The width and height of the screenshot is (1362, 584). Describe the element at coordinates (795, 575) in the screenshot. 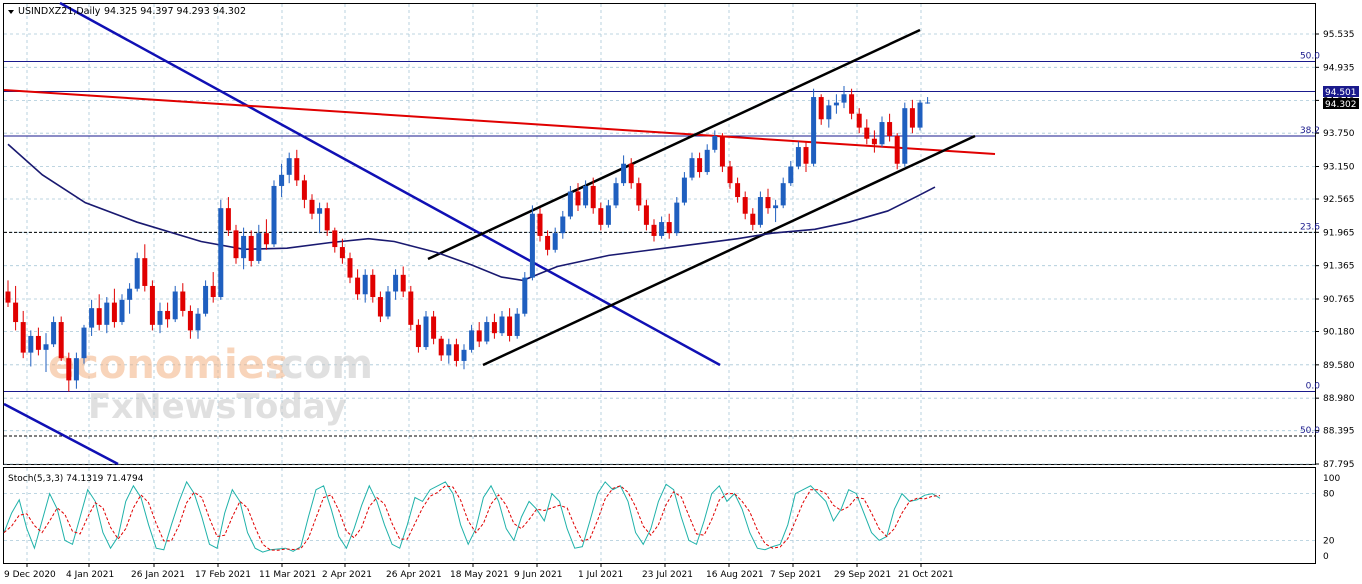

I see `x-tick-label: 7 Sep 2021` at that location.